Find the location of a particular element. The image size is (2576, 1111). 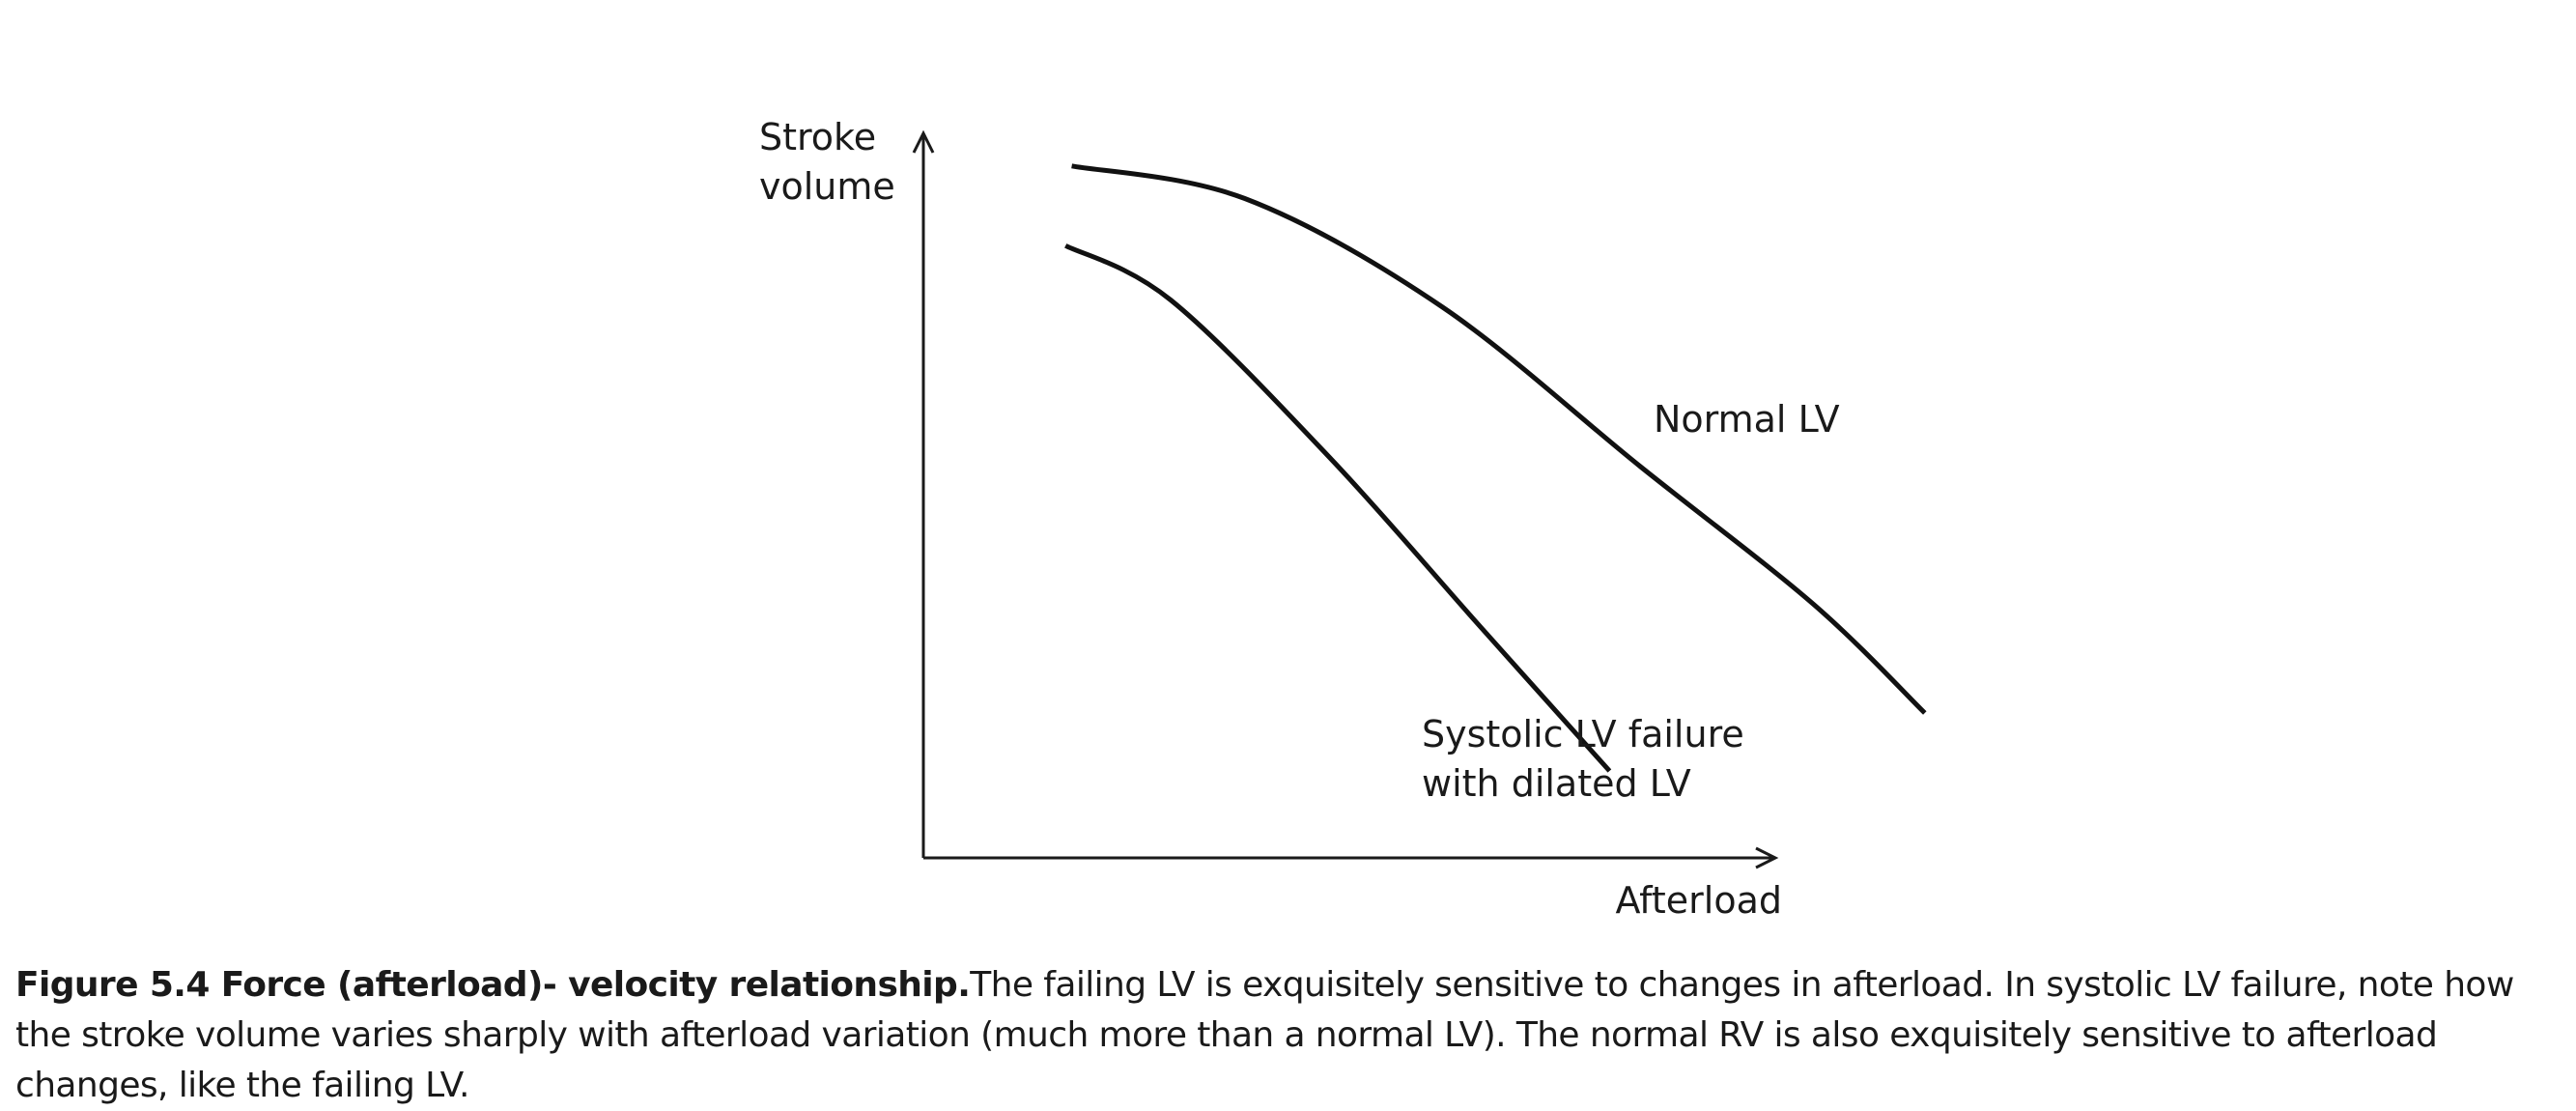

y-axis-label-line-1: Stroke is located at coordinates (817, 137).